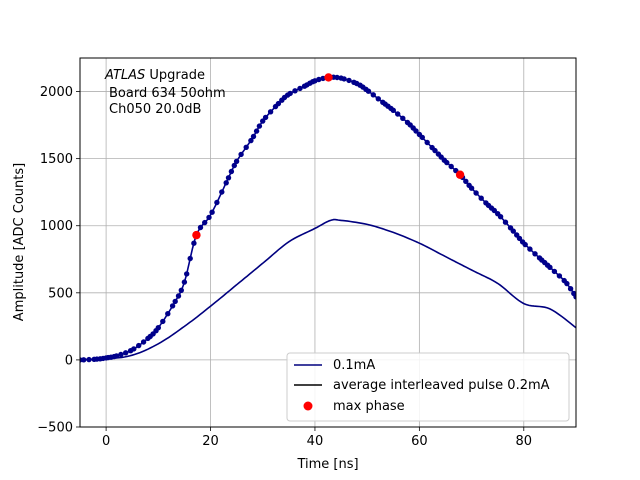 The image size is (640, 480). I want to click on y-tick-label: 2000, so click(56, 92).